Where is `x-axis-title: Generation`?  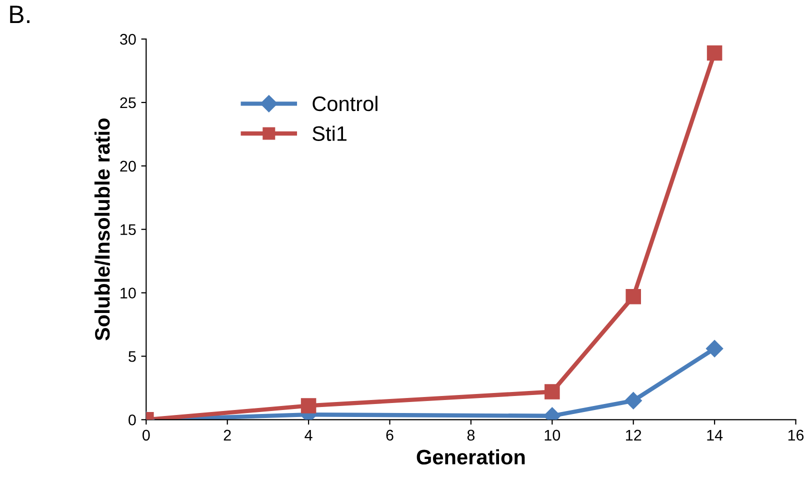 x-axis-title: Generation is located at coordinates (470, 456).